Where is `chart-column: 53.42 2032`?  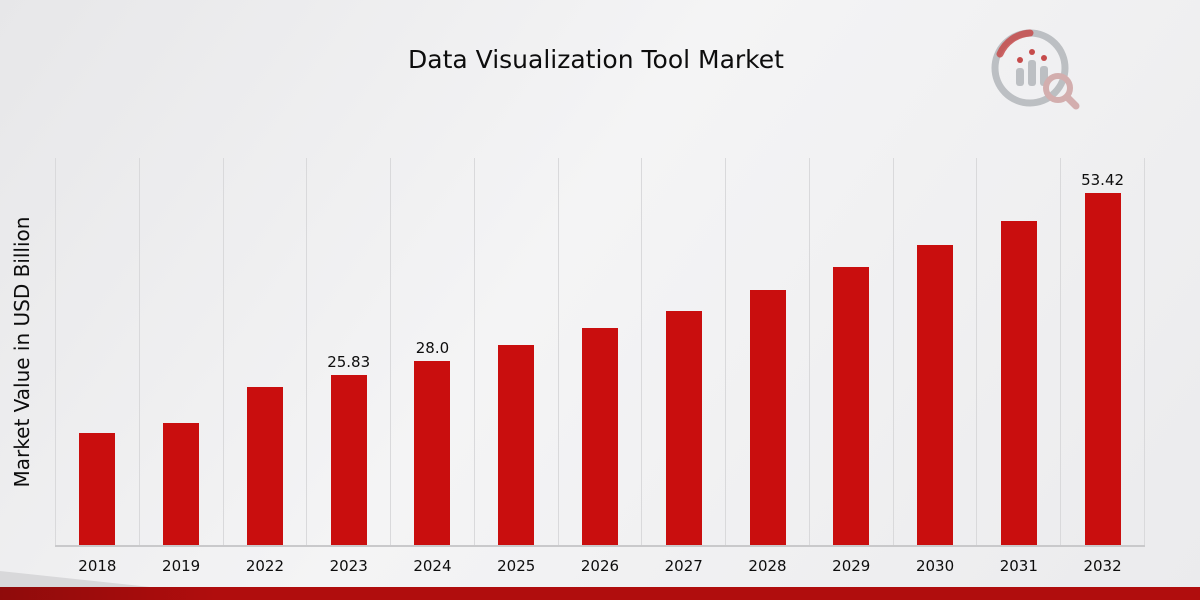
chart-column: 53.42 2032 is located at coordinates (1102, 366).